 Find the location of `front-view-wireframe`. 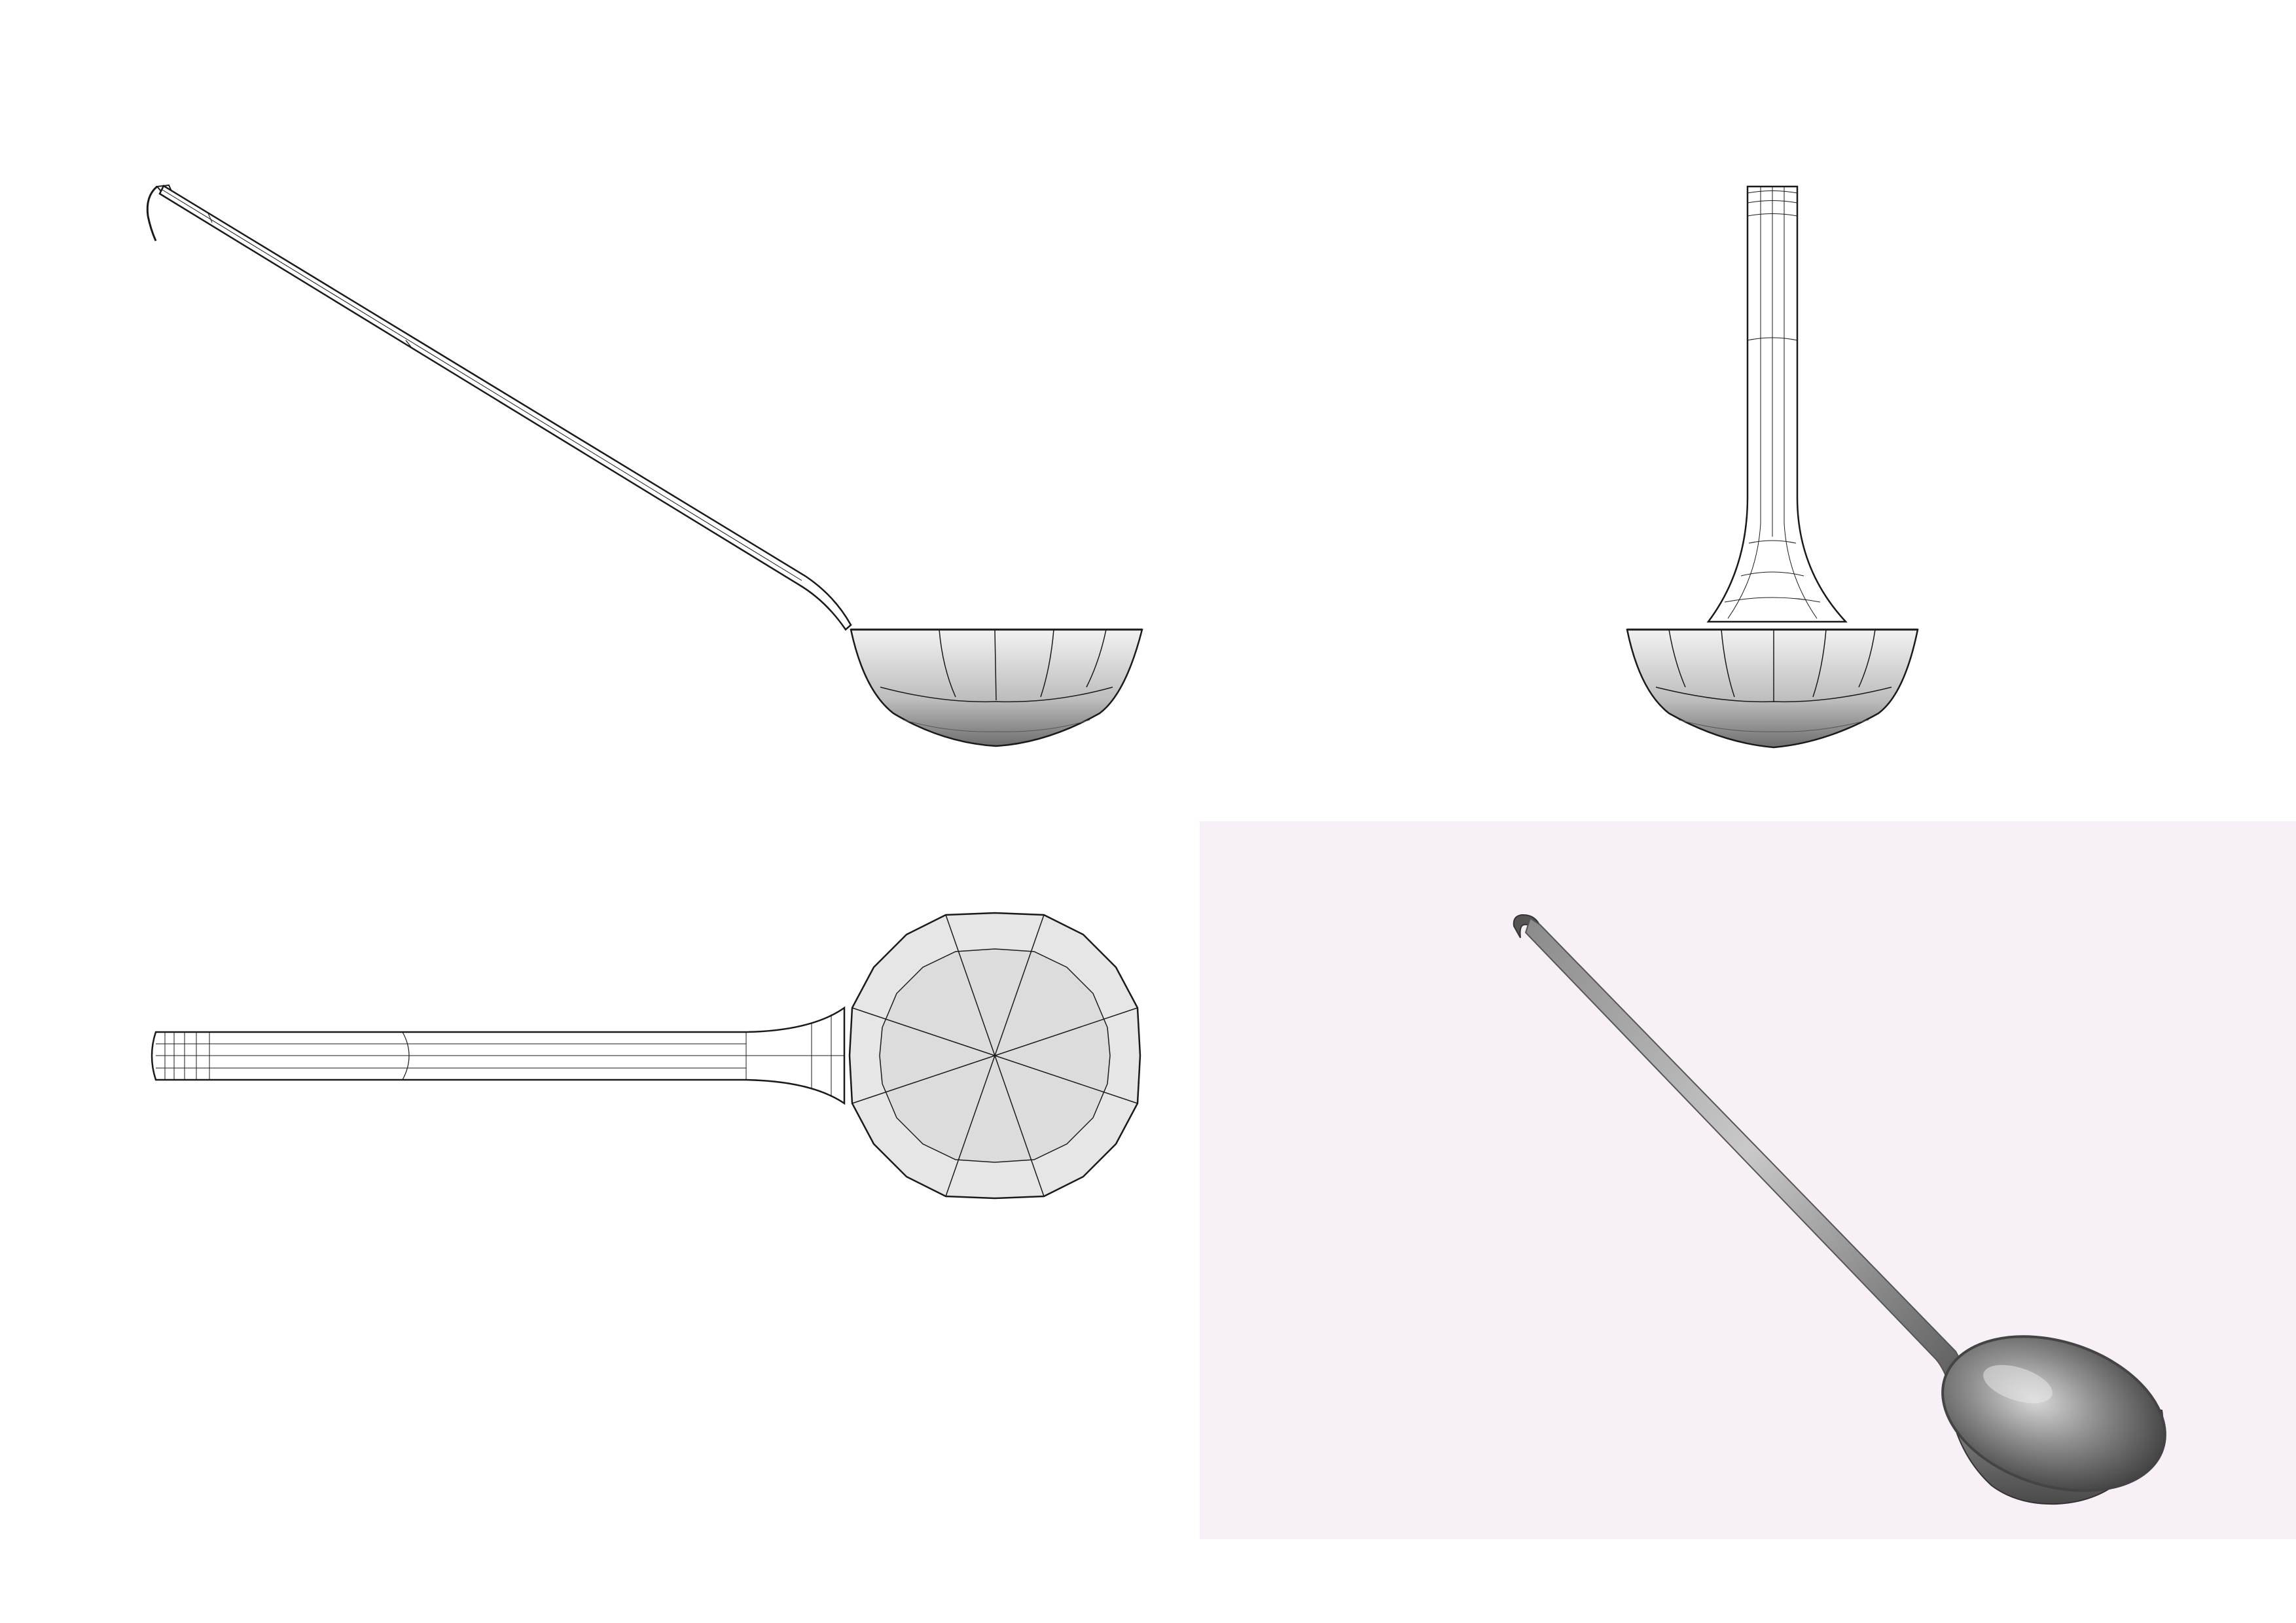

front-view-wireframe is located at coordinates (1799, 406).